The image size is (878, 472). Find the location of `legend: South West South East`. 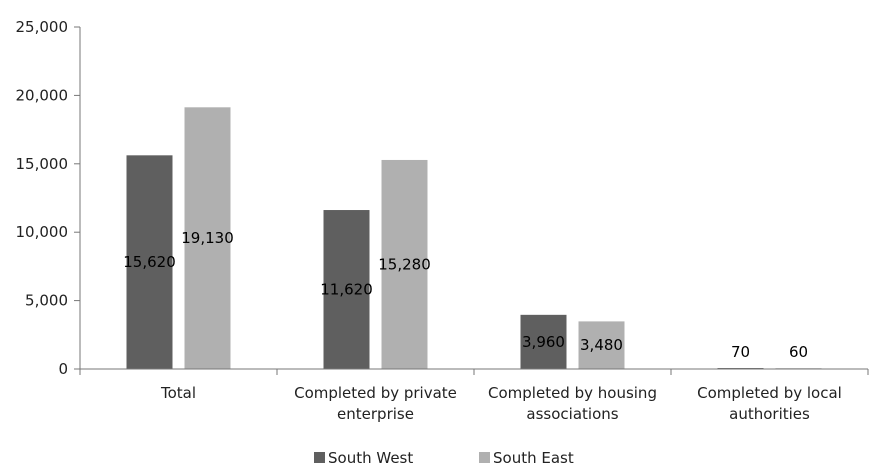

legend: South West South East is located at coordinates (444, 458).